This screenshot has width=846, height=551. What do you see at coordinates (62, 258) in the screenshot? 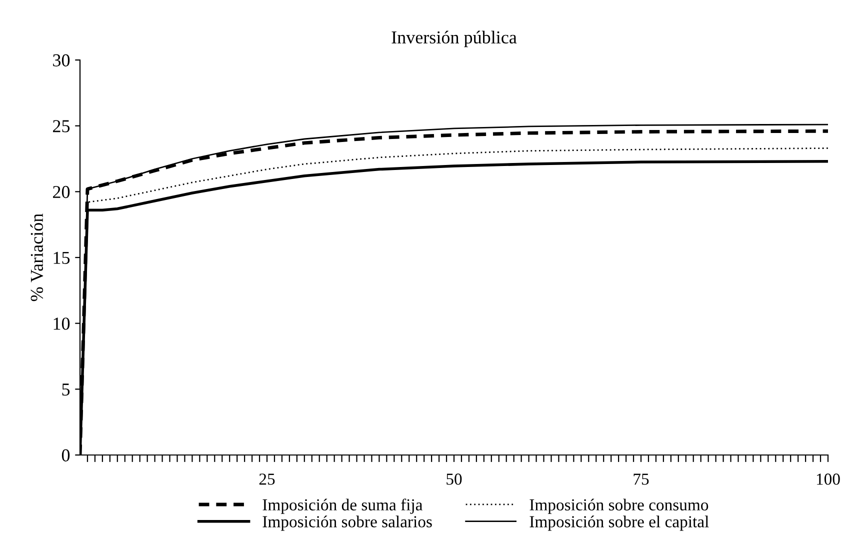
I see `y-tick-label: 15` at bounding box center [62, 258].